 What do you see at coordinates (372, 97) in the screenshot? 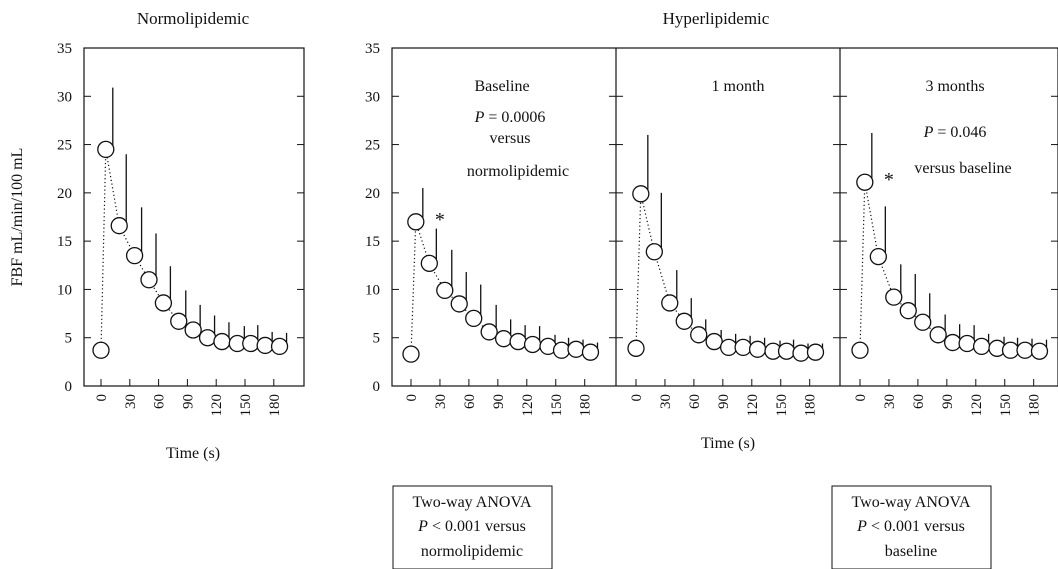
I see `hyper-ytick-label-30: 30` at bounding box center [372, 97].